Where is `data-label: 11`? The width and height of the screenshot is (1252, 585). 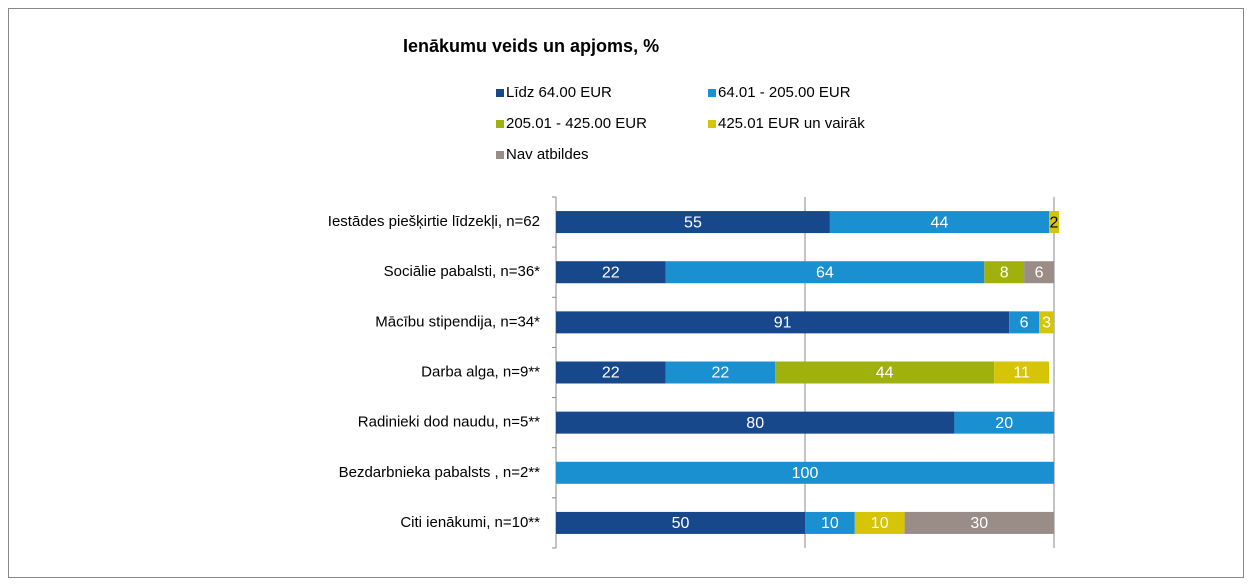 data-label: 11 is located at coordinates (1021, 373).